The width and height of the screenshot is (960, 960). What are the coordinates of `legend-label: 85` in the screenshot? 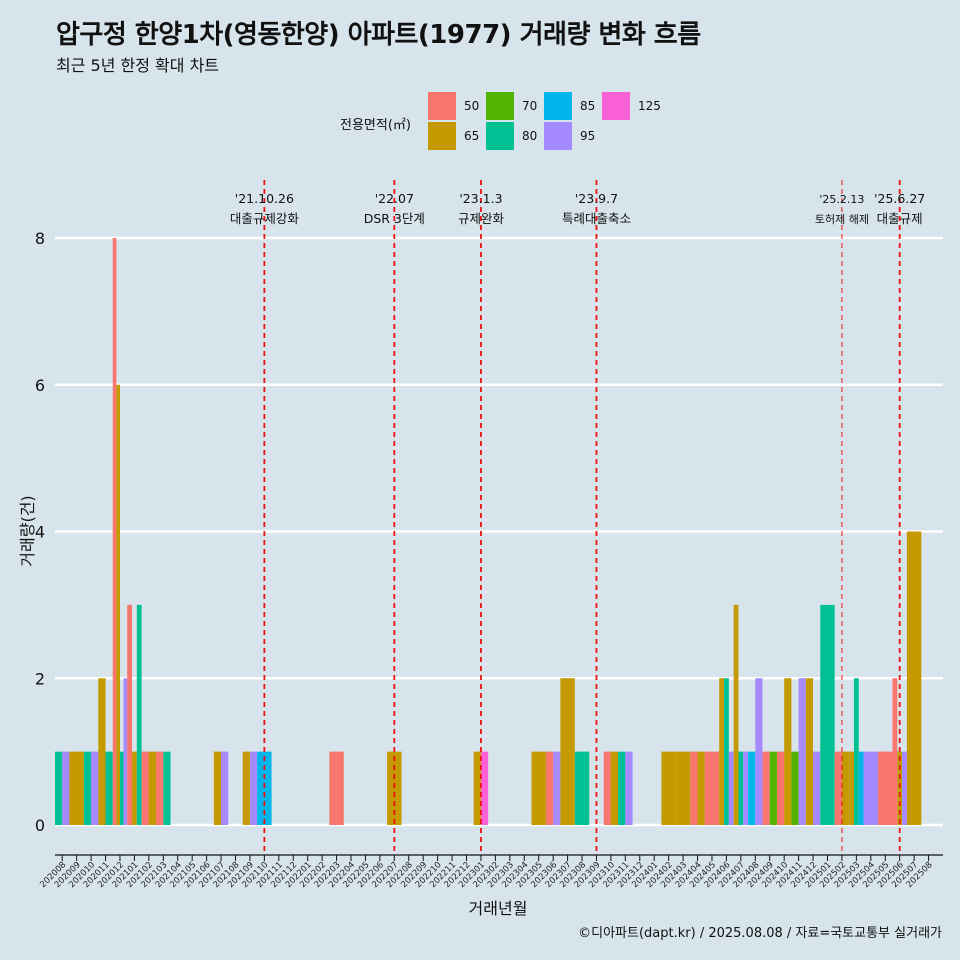 It's located at (588, 106).